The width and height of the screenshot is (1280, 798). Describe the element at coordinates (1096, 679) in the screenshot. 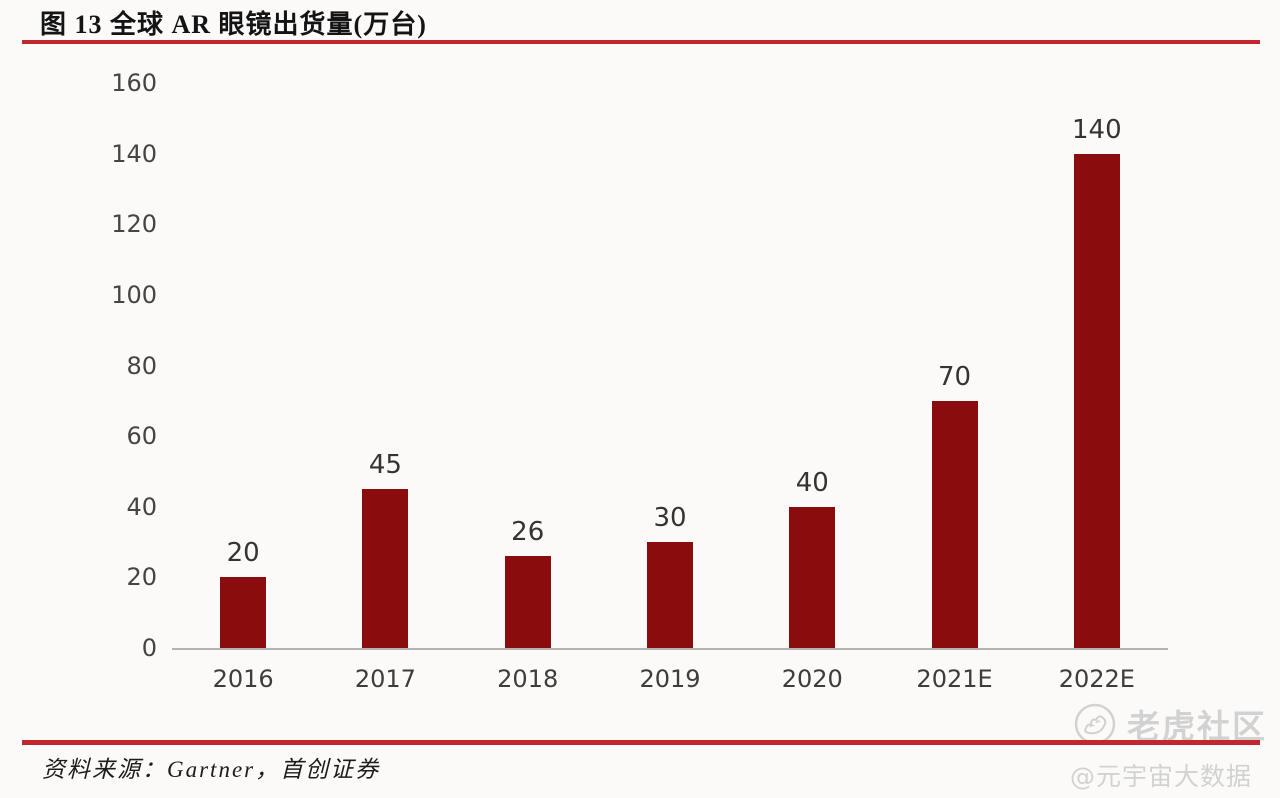

I see `x-axis-label: 2022E` at that location.